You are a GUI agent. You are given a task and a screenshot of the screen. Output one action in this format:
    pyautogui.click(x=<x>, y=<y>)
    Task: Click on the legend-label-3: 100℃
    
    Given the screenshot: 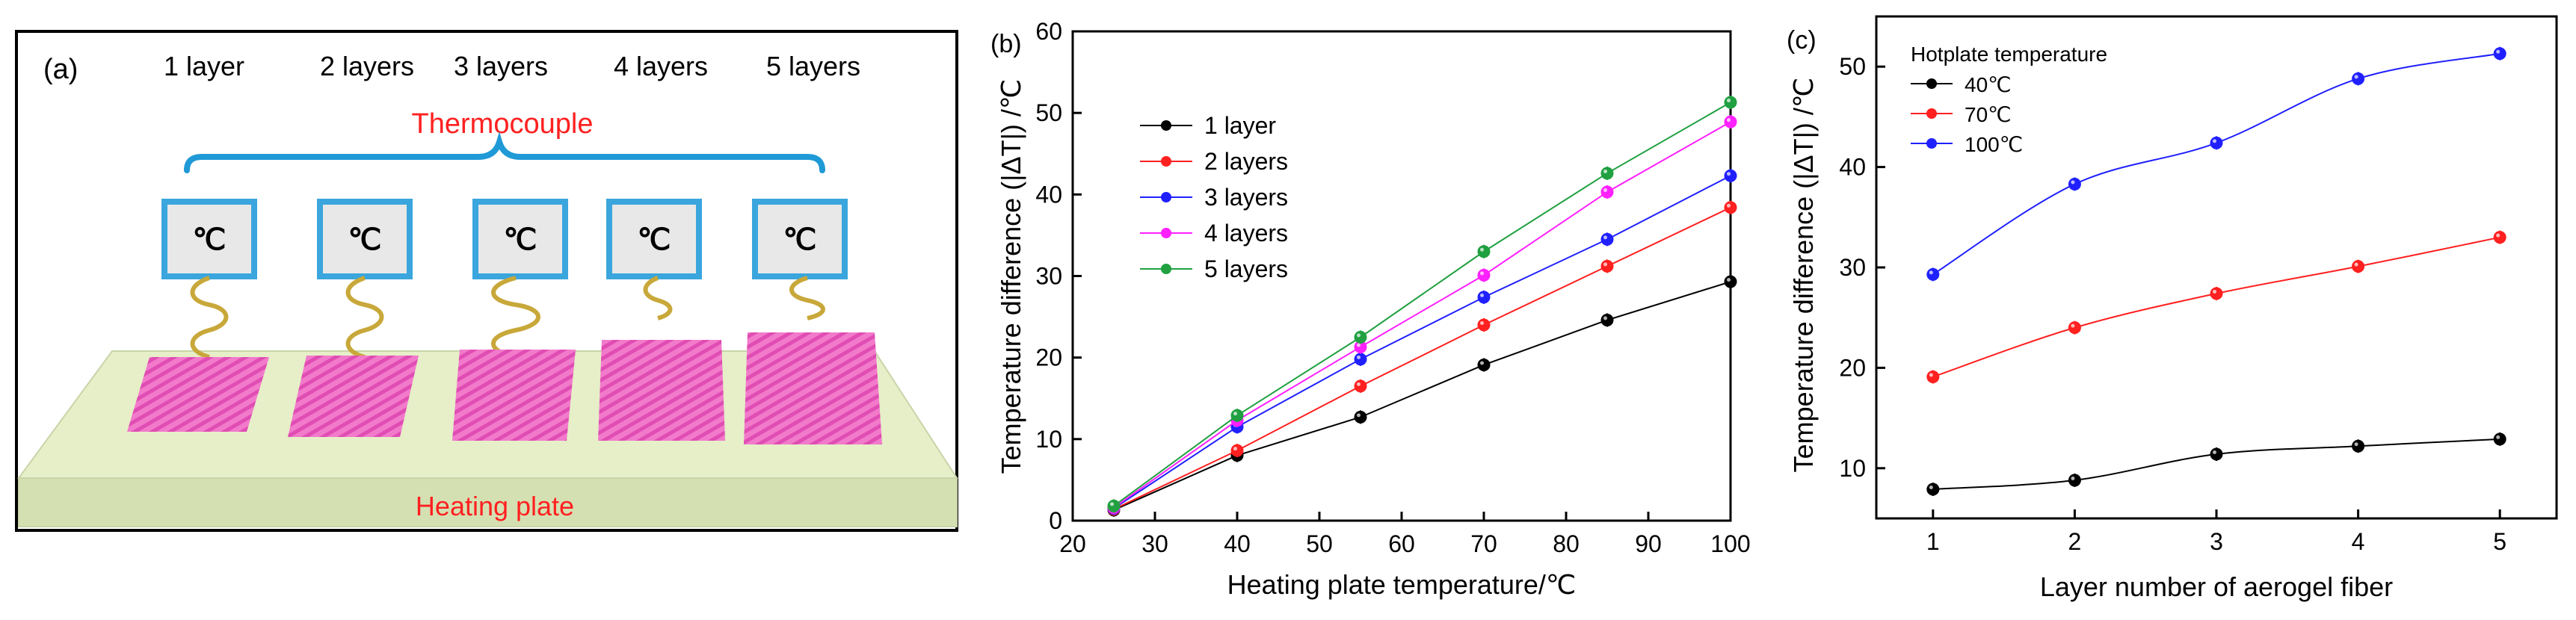 What is the action you would take?
    pyautogui.click(x=1994, y=144)
    